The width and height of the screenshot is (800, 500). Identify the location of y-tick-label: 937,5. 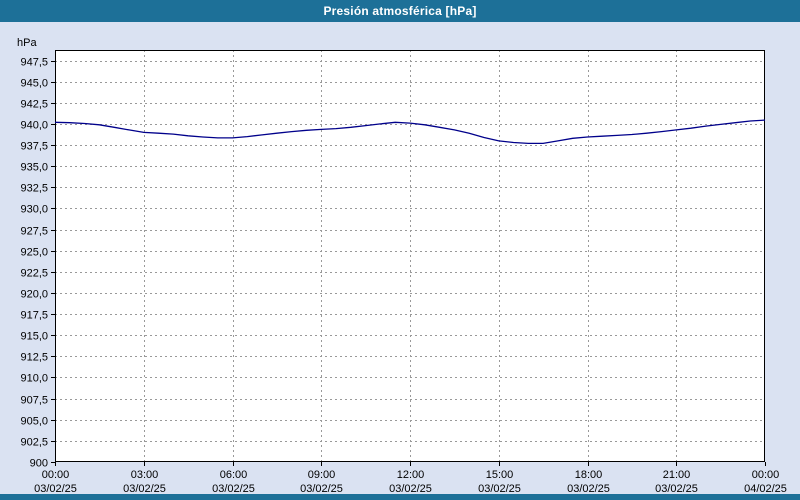
(34, 147).